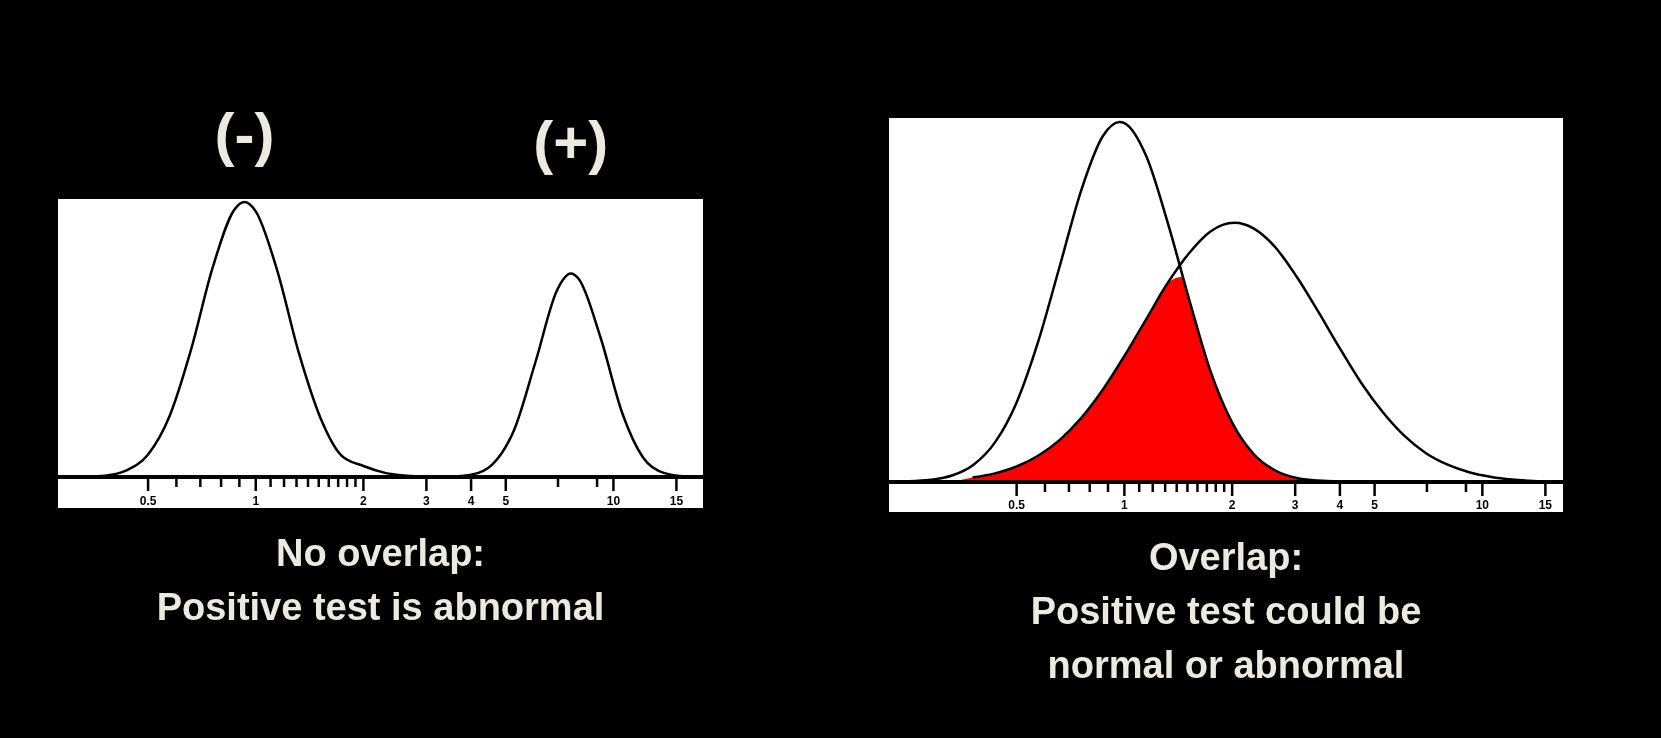  What do you see at coordinates (1226, 611) in the screenshot?
I see `text: Overlap: Positive test could be normal or abnormal` at bounding box center [1226, 611].